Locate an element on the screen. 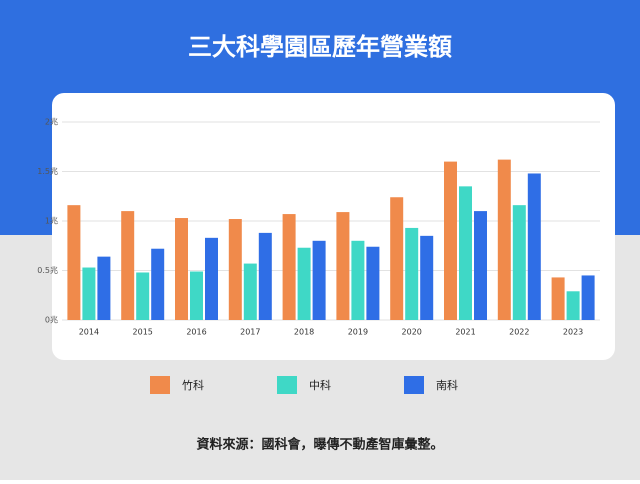 The height and width of the screenshot is (484, 640). x-tick-label: 2018 is located at coordinates (304, 332).